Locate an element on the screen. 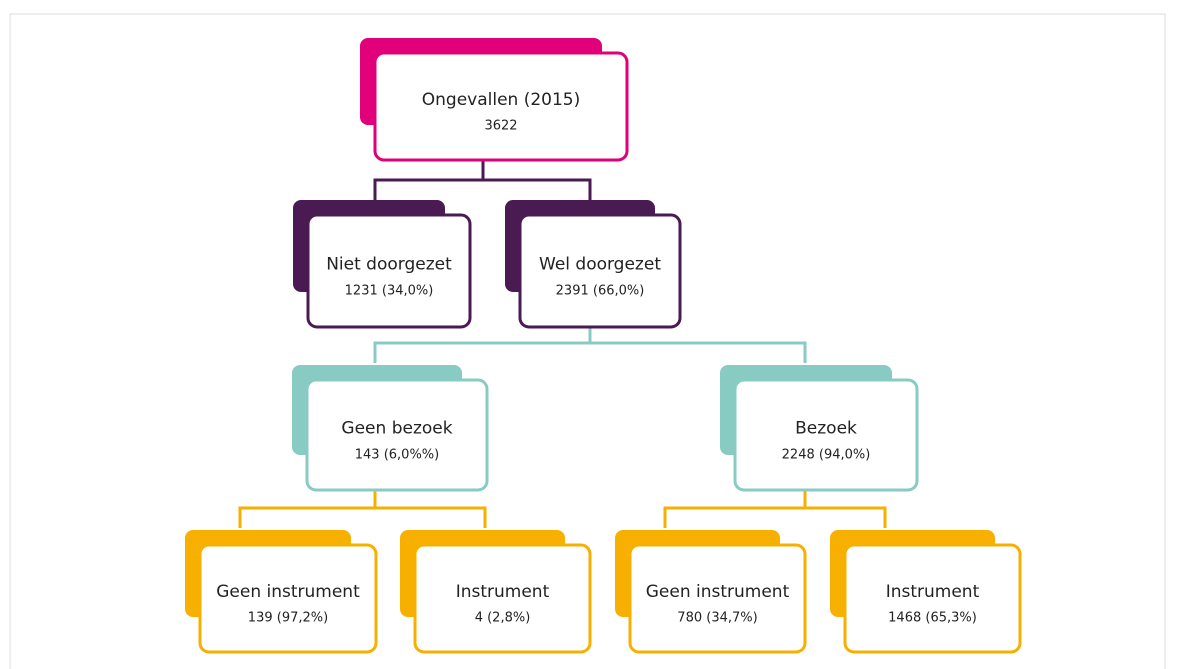 The height and width of the screenshot is (669, 1178). node-label: Wel doorgezet is located at coordinates (600, 264).